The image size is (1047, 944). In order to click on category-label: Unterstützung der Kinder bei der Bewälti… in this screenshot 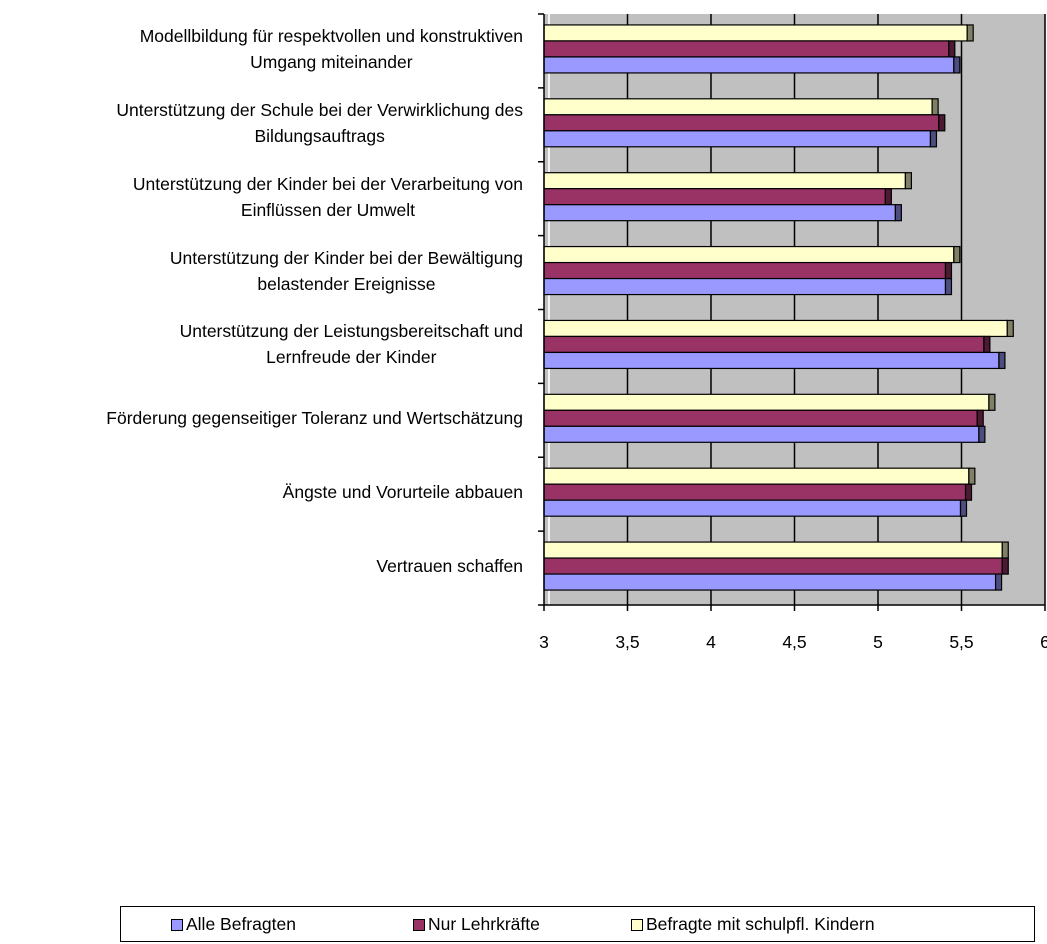, I will do `click(346, 271)`.